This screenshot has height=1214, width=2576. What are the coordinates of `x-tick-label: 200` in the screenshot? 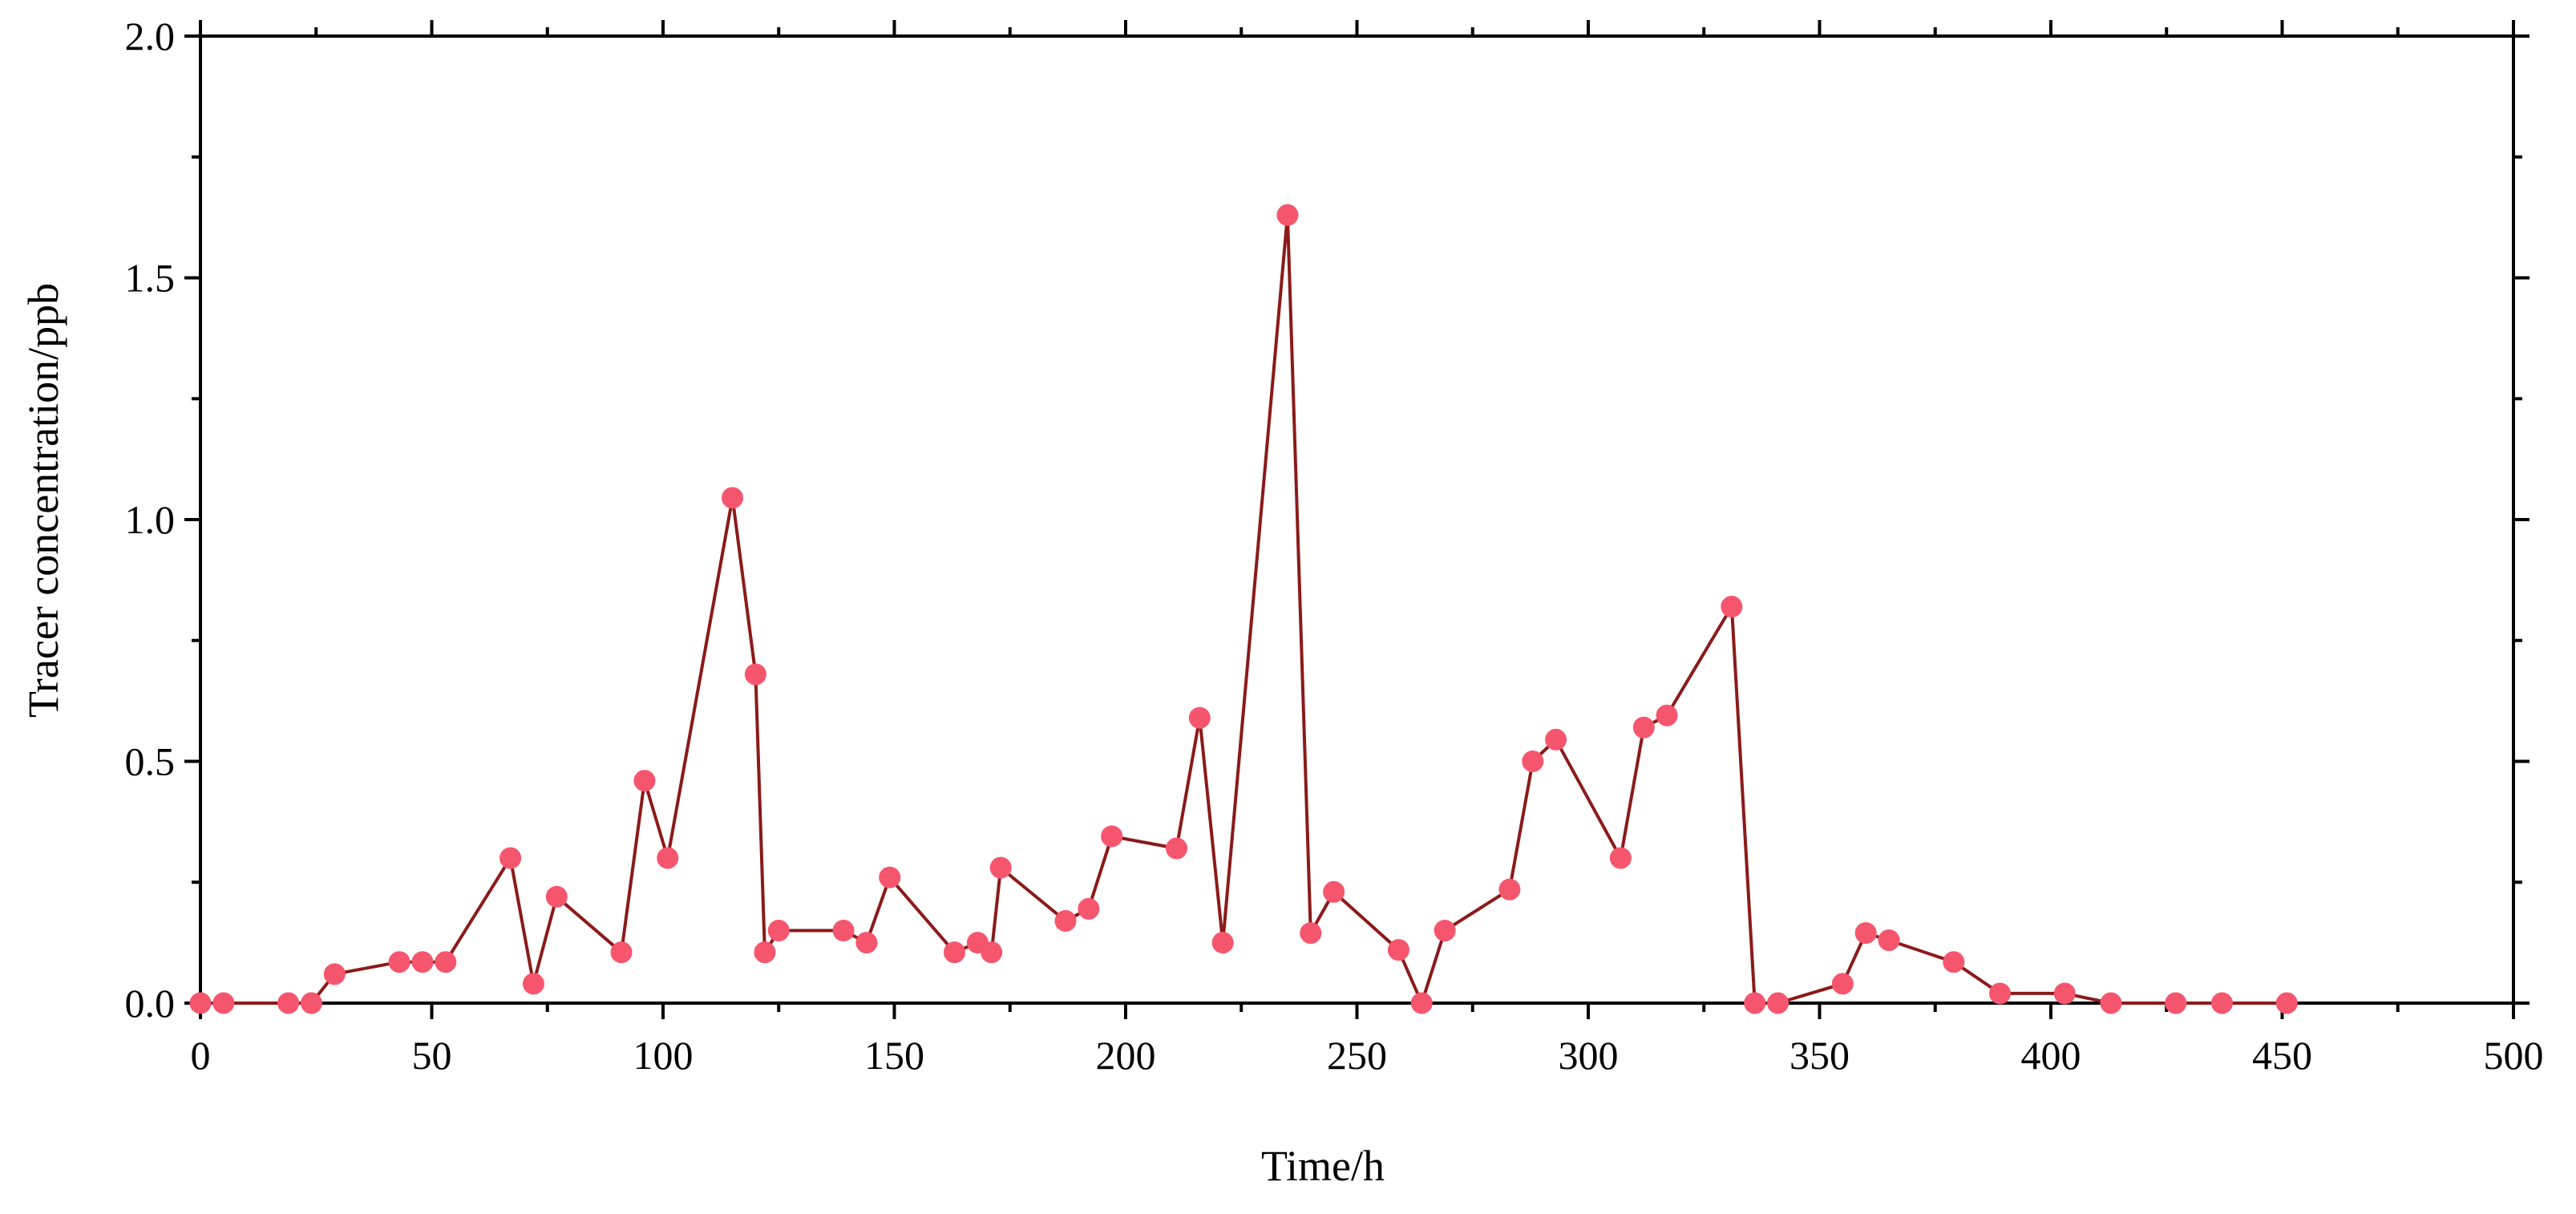 It's located at (1126, 1055).